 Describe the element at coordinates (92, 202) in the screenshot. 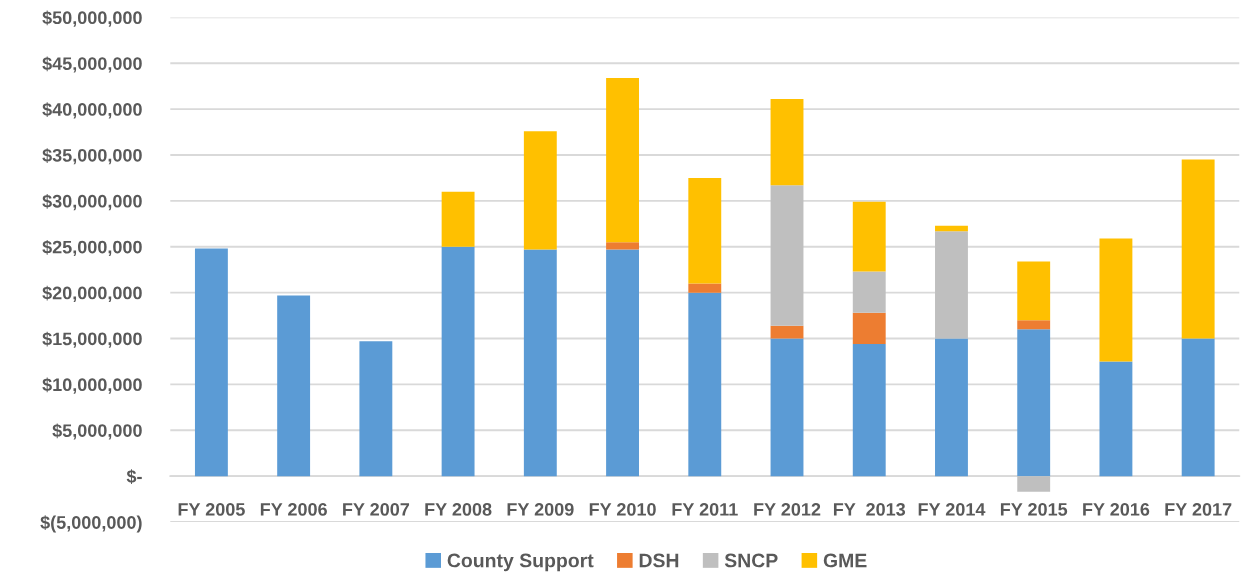

I see `y-tick-label: $30,000,000` at that location.